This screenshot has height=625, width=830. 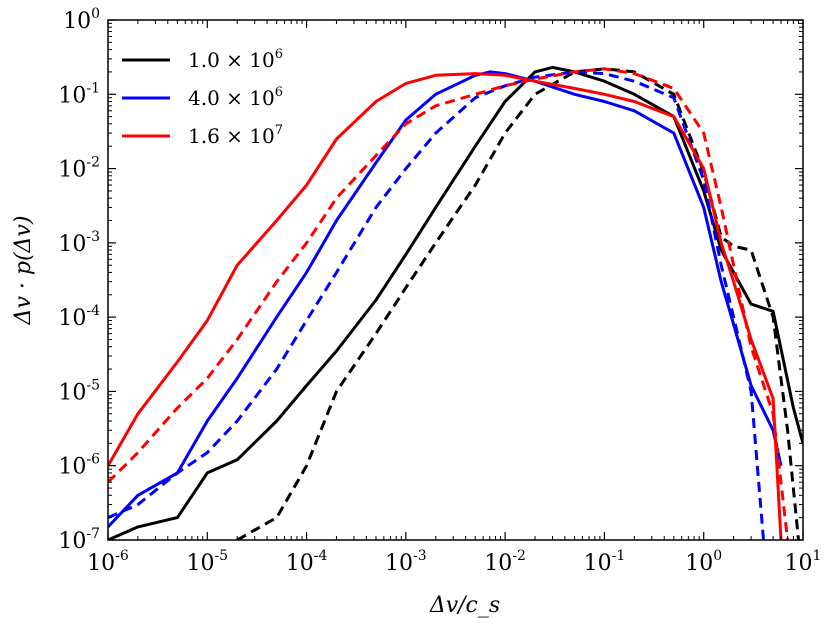 I want to click on legend-item: 4.0 × 106, so click(x=202, y=97).